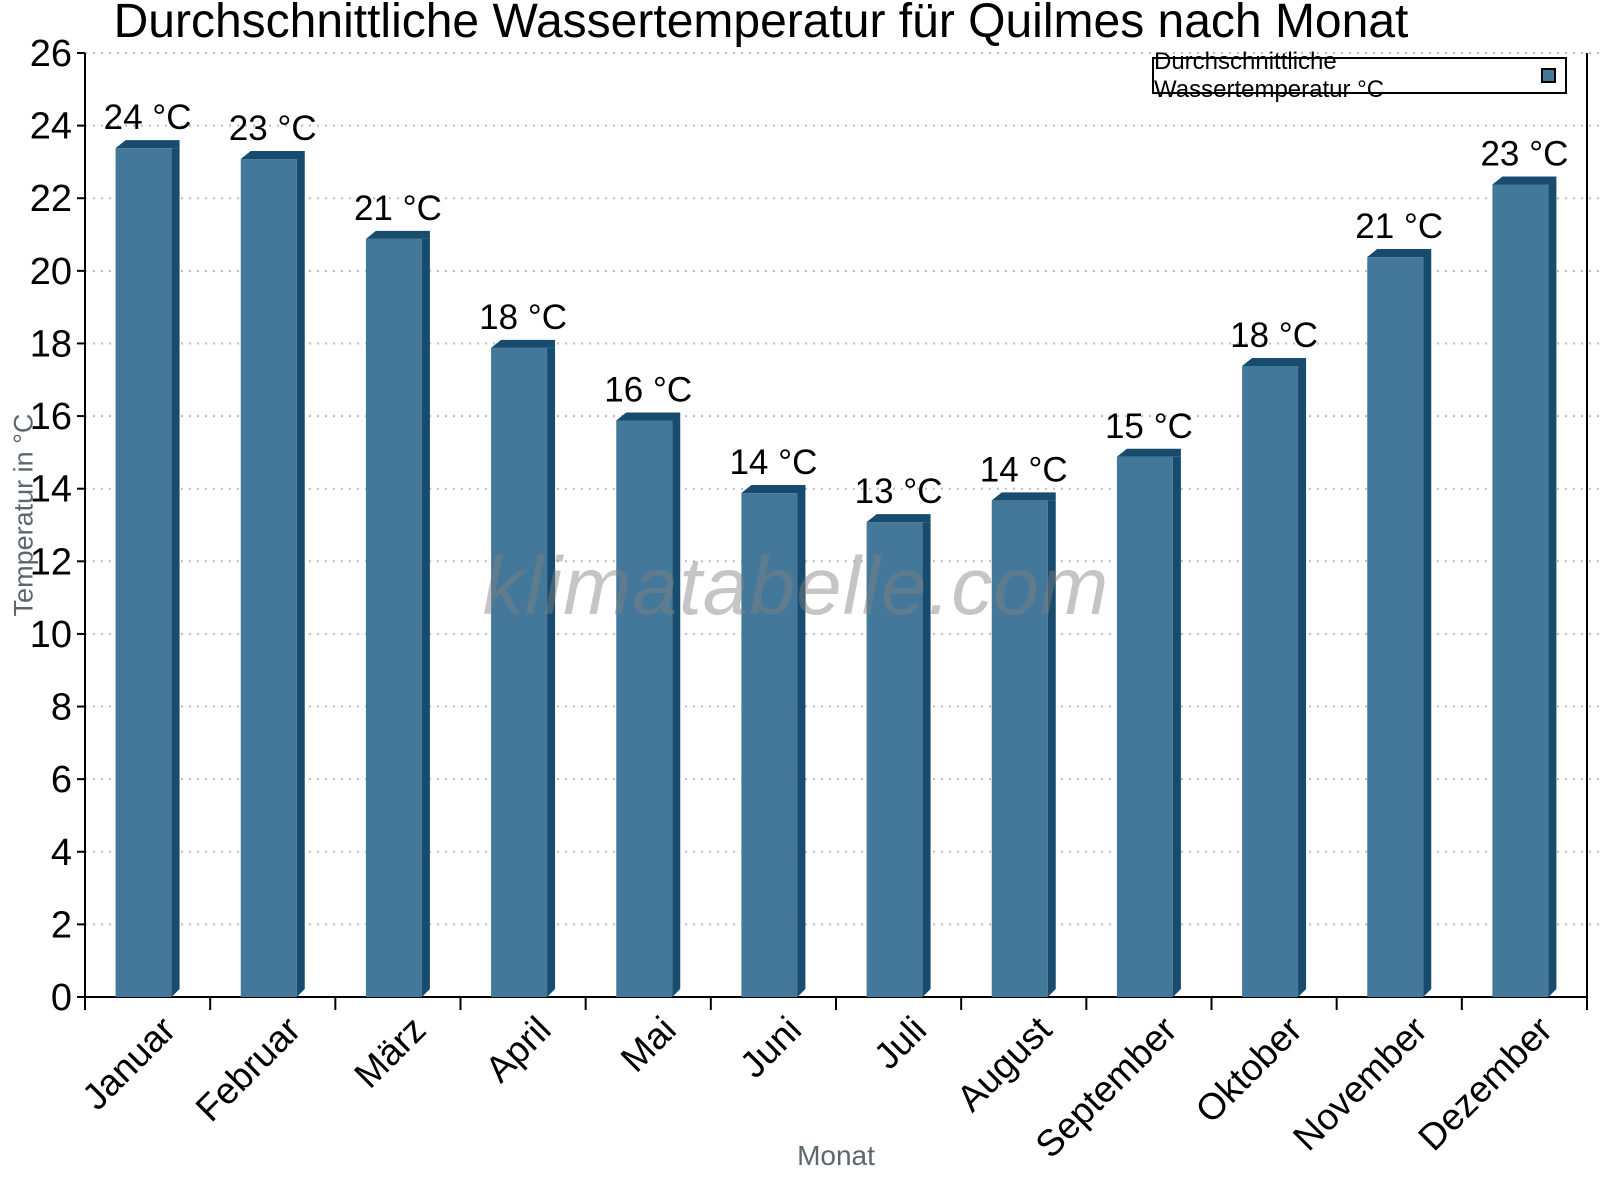 The width and height of the screenshot is (1600, 1200). What do you see at coordinates (148, 117) in the screenshot?
I see `bar-value-label: 24 °C` at bounding box center [148, 117].